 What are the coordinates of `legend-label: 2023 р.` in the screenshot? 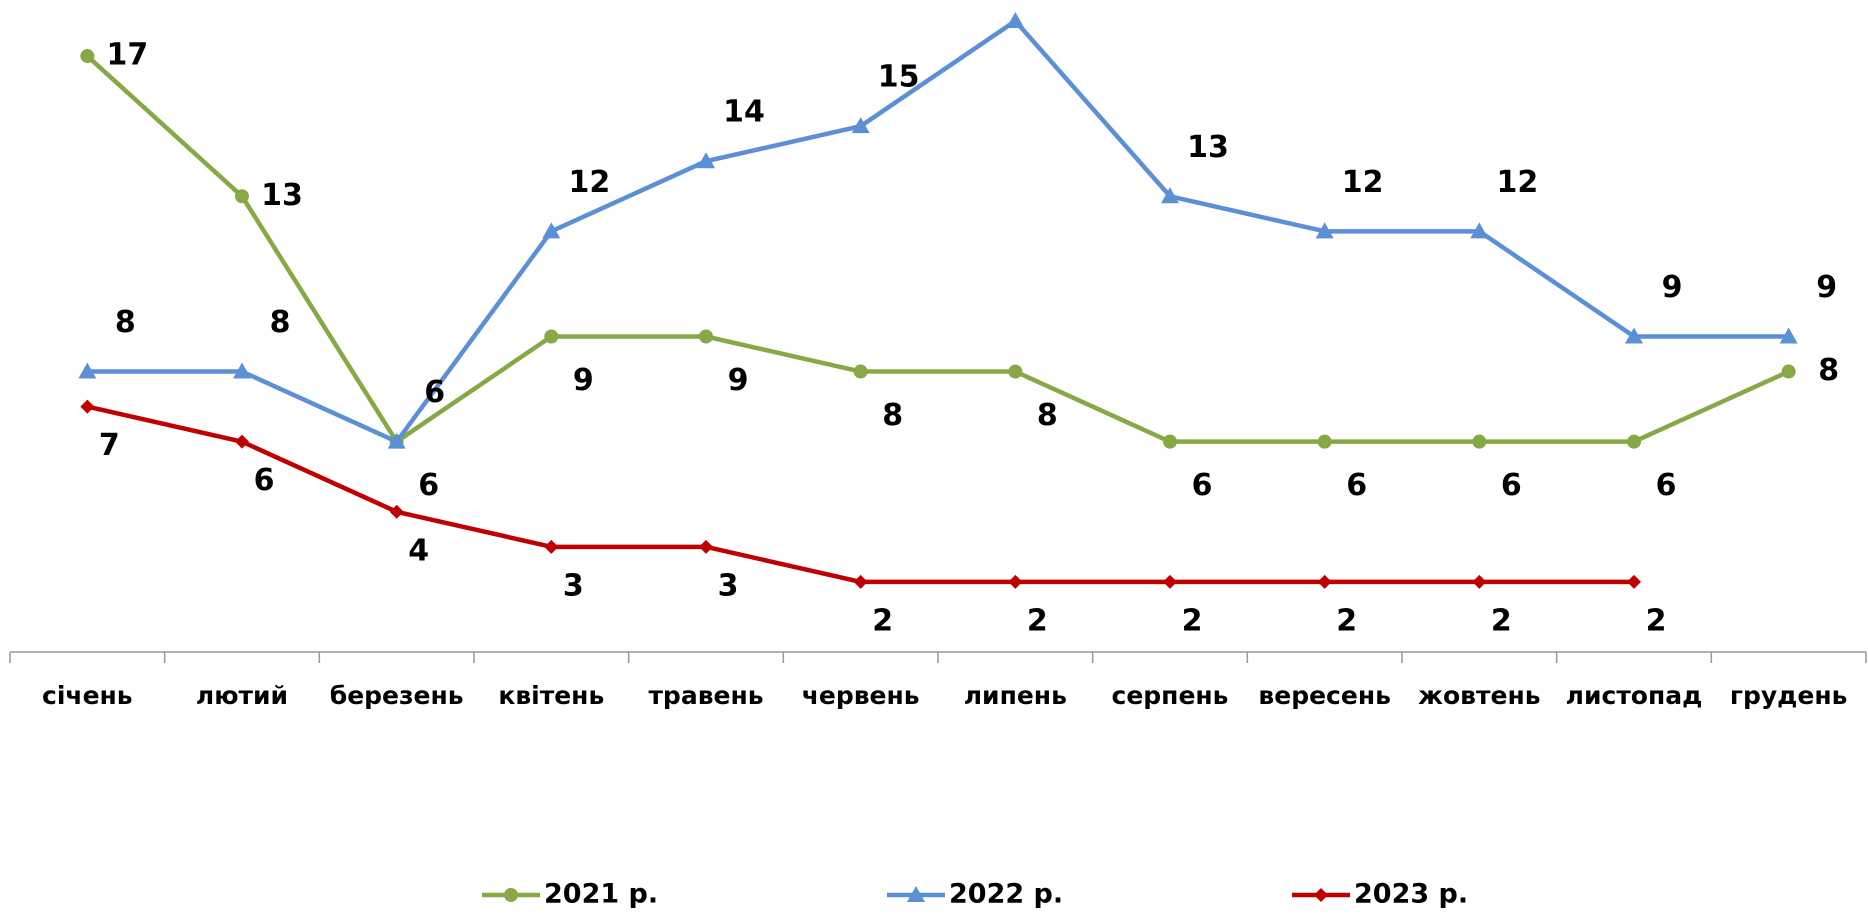 It's located at (1411, 894).